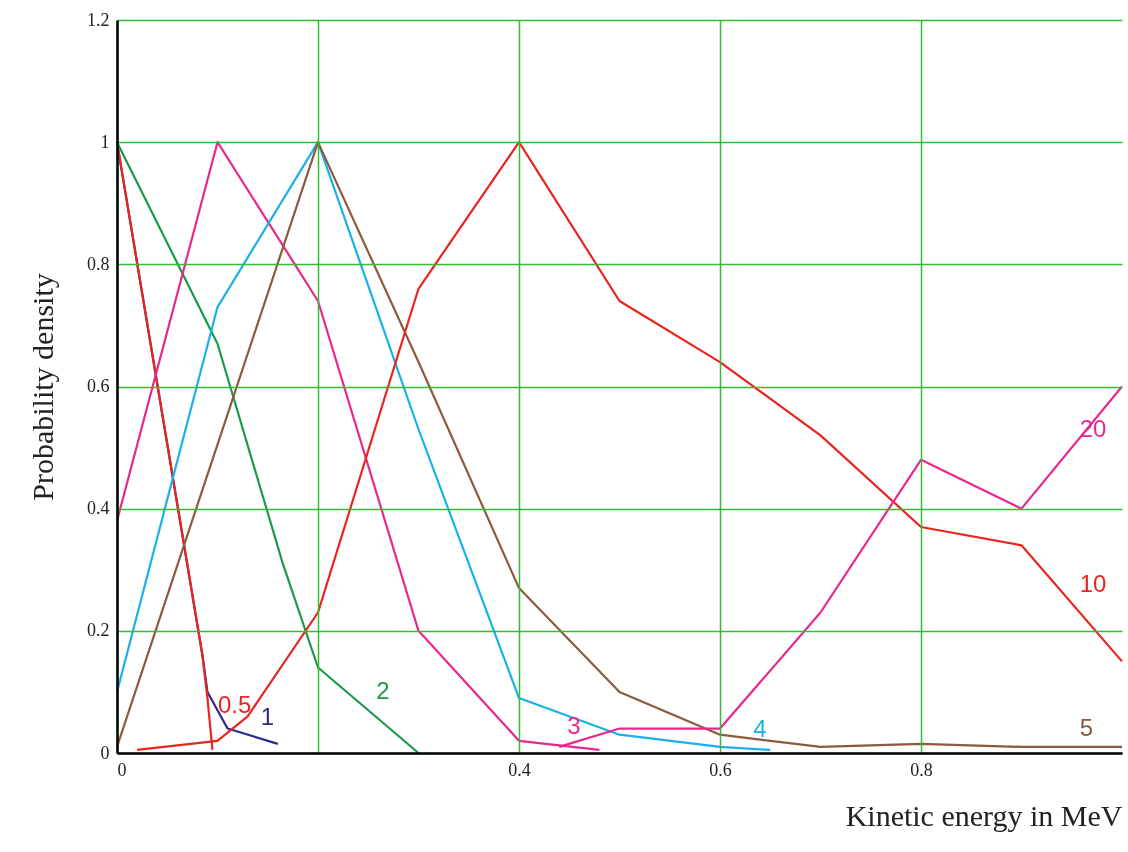 This screenshot has width=1128, height=852. What do you see at coordinates (519, 769) in the screenshot?
I see `x-tick-label: 0.4` at bounding box center [519, 769].